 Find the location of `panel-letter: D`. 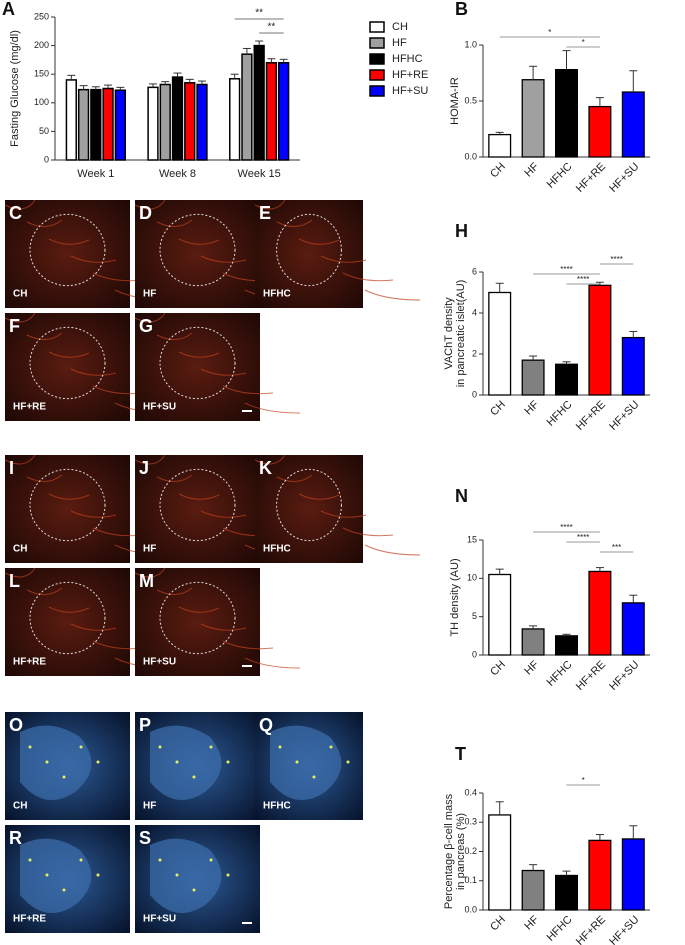

panel-letter: D is located at coordinates (145, 213).